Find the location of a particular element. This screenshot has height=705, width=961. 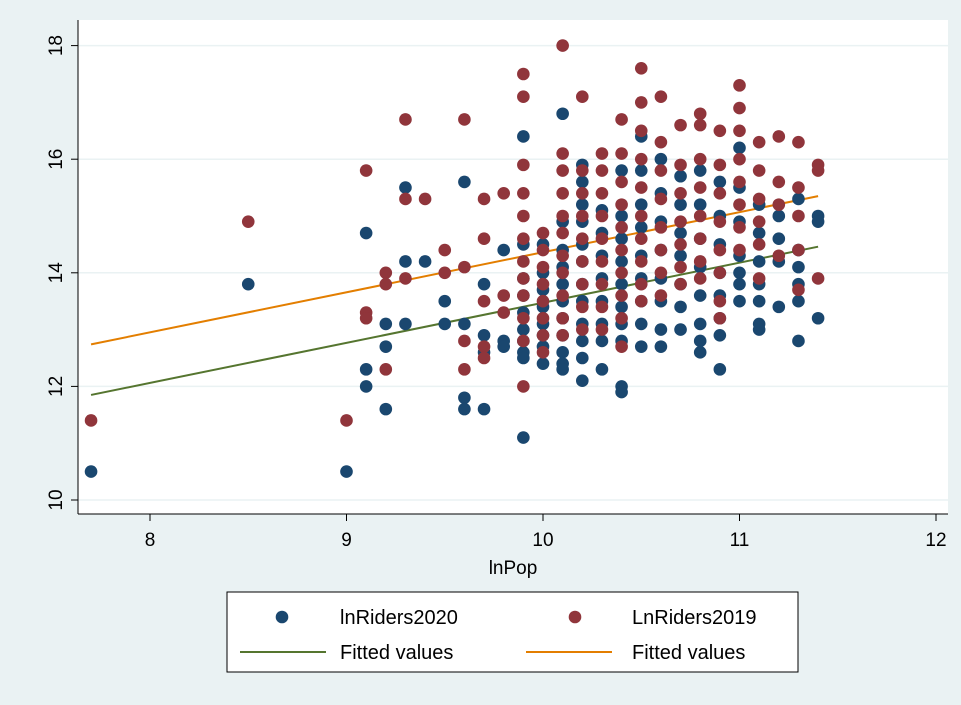

x-tick-label: 11 is located at coordinates (740, 540).